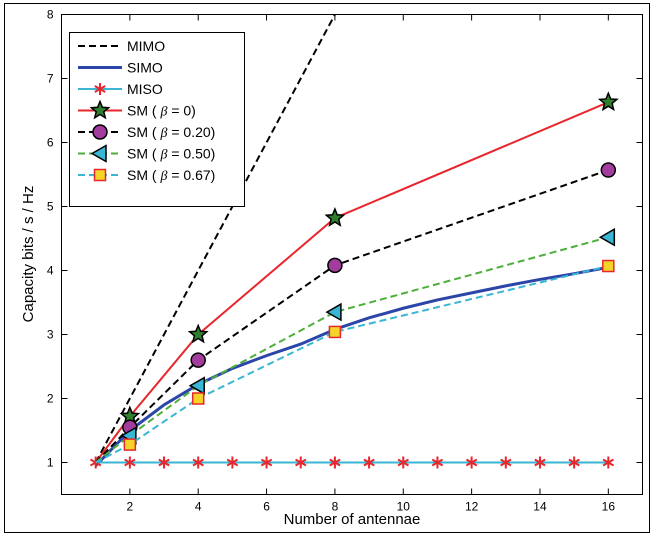 The width and height of the screenshot is (653, 537). Describe the element at coordinates (191, 132) in the screenshot. I see `legend-label-suffix: = 0.20)` at that location.